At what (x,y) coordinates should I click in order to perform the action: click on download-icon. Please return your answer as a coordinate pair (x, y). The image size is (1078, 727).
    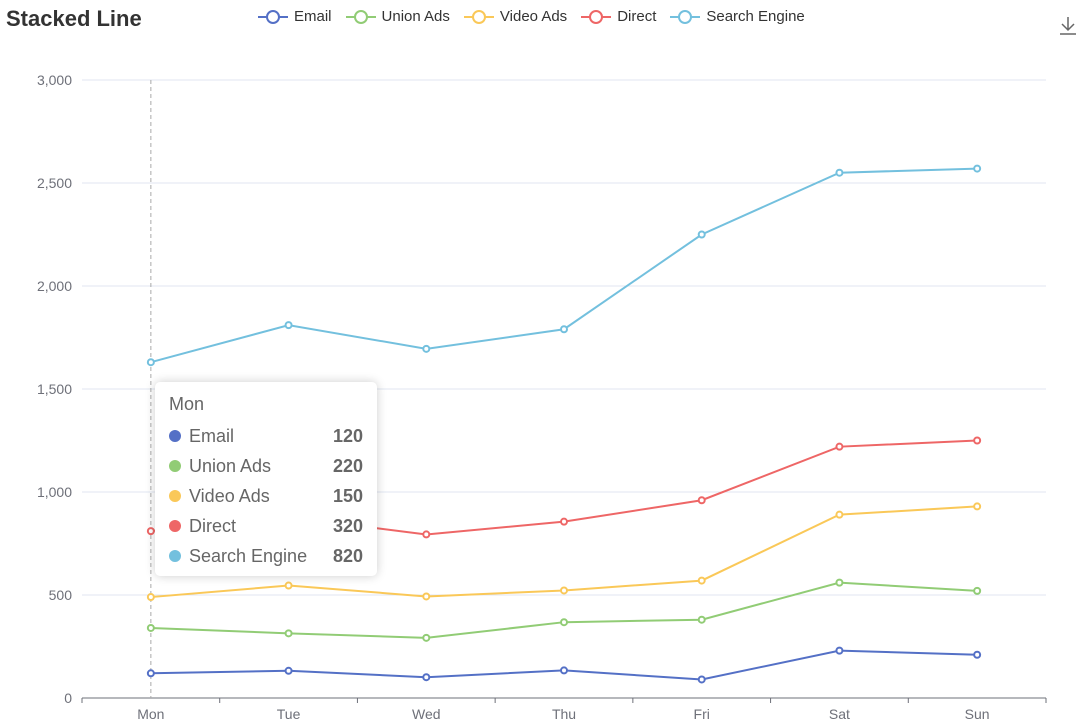
    Looking at the image, I should click on (1068, 26).